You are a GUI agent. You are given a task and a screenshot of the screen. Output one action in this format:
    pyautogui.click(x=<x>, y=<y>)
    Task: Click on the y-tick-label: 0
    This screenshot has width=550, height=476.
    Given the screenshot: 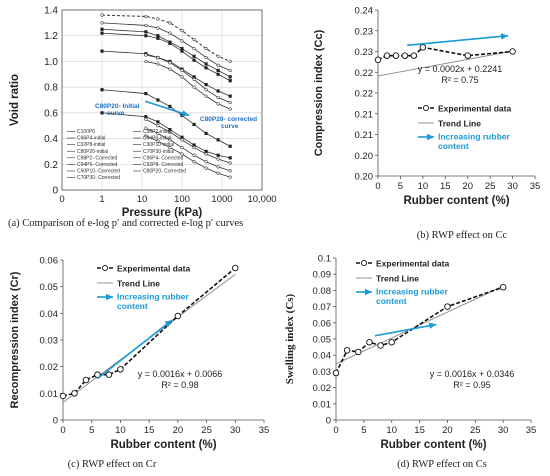 What is the action you would take?
    pyautogui.click(x=328, y=421)
    